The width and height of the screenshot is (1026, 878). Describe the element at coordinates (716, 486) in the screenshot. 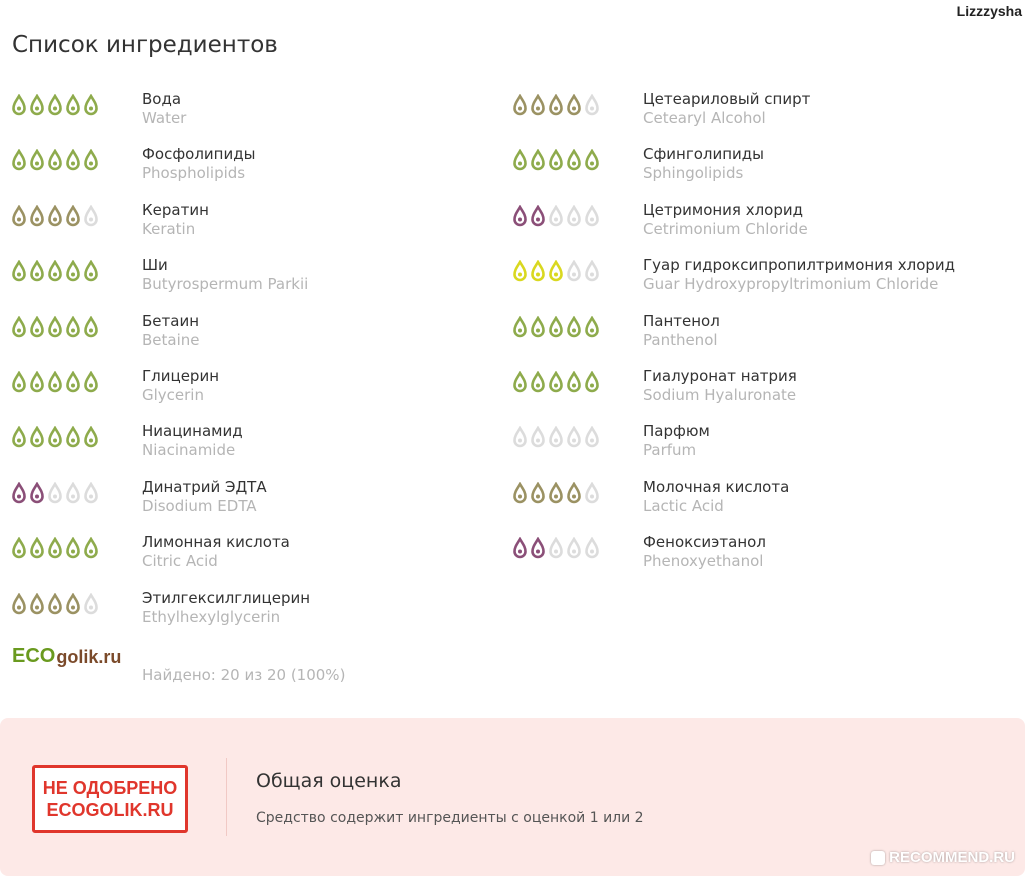

I see `ingredient-name-ru: Молочная кислота` at that location.